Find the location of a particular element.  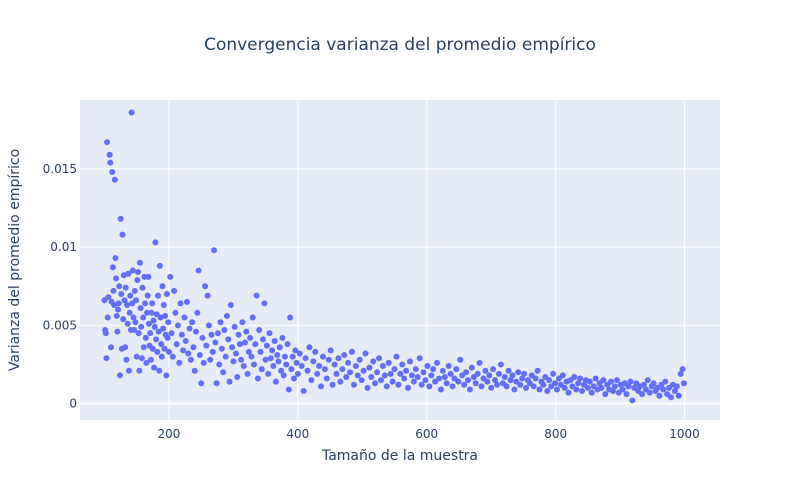

x-tick-label: 200 is located at coordinates (168, 434).